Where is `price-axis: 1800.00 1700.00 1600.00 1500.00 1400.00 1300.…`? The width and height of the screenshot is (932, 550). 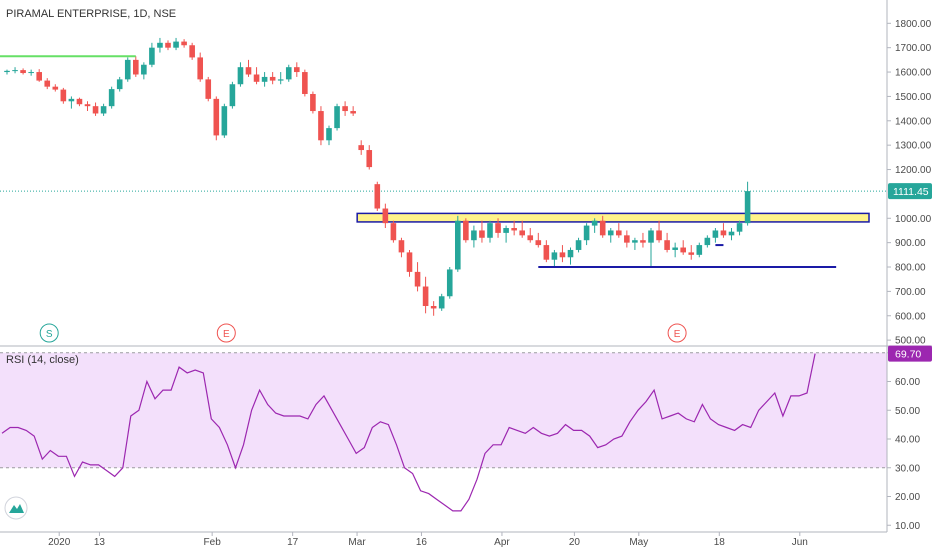 price-axis: 1800.00 1700.00 1600.00 1500.00 1400.00 1300.… is located at coordinates (909, 183).